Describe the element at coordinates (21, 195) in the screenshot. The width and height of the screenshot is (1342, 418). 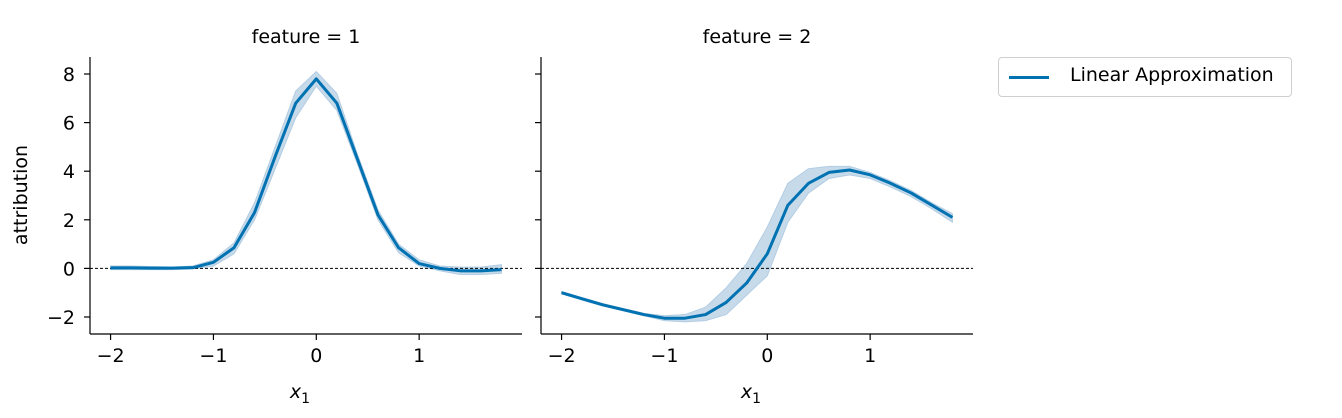
I see `y-axis-label: attribution` at that location.